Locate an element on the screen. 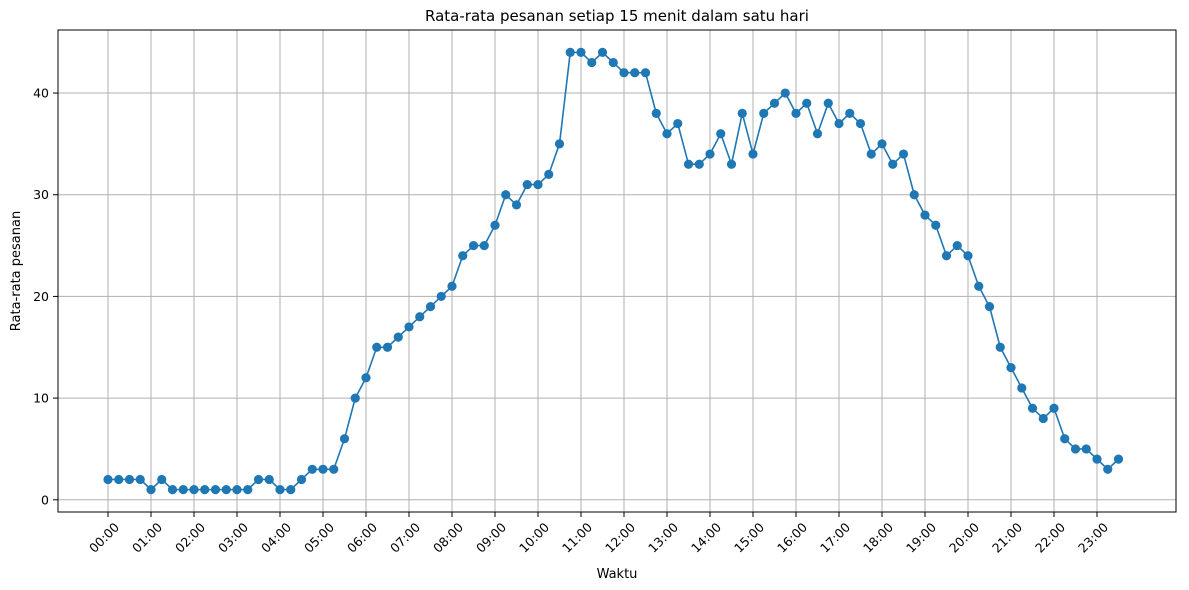 The height and width of the screenshot is (590, 1189). x-tick-label: 11:00 is located at coordinates (577, 537).